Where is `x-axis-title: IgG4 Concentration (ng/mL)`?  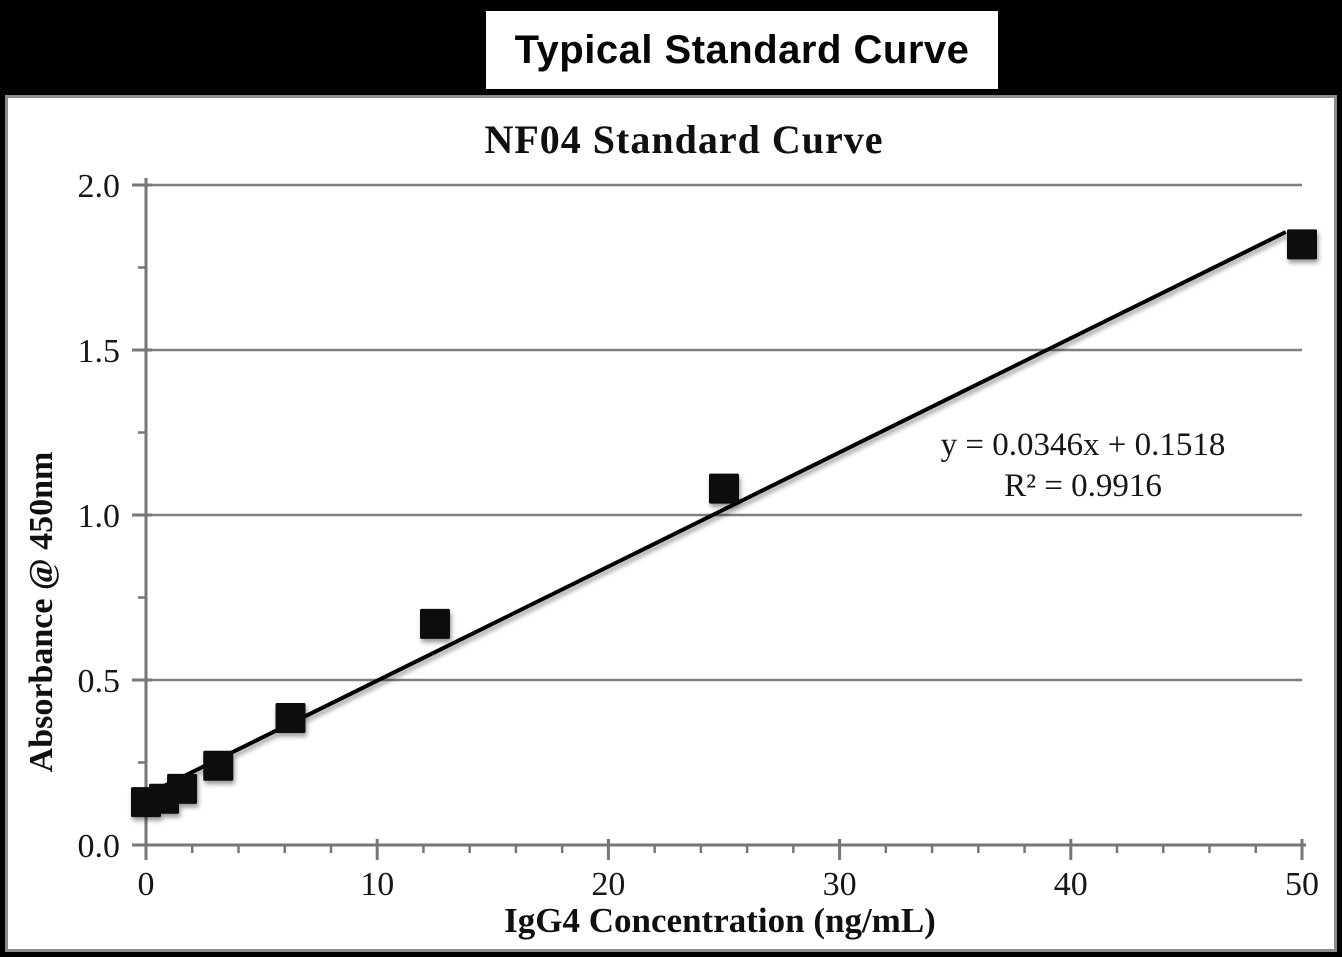 x-axis-title: IgG4 Concentration (ng/mL) is located at coordinates (720, 920).